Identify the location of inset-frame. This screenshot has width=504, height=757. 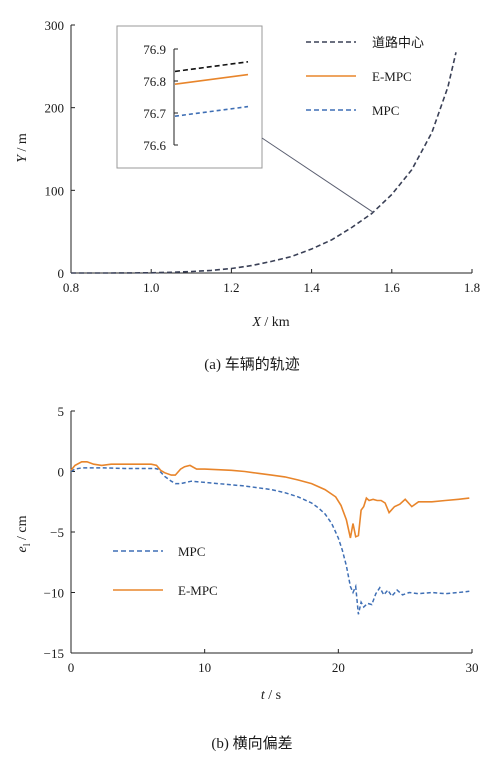
(189, 97).